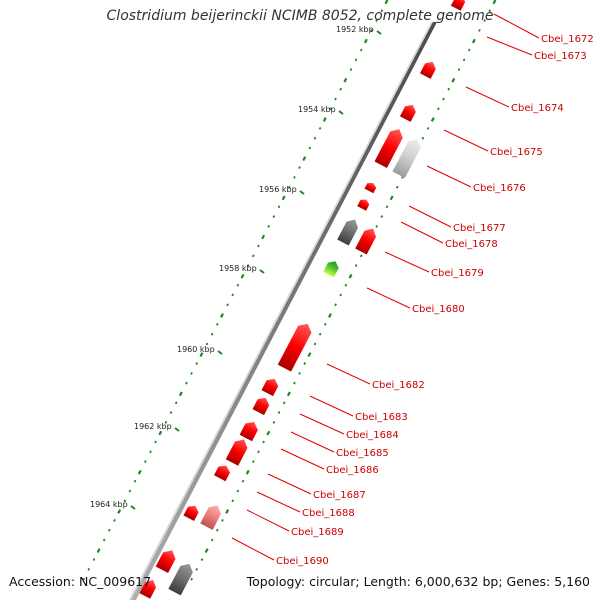  What do you see at coordinates (339, 495) in the screenshot?
I see `gene-label: Cbei_1687` at bounding box center [339, 495].